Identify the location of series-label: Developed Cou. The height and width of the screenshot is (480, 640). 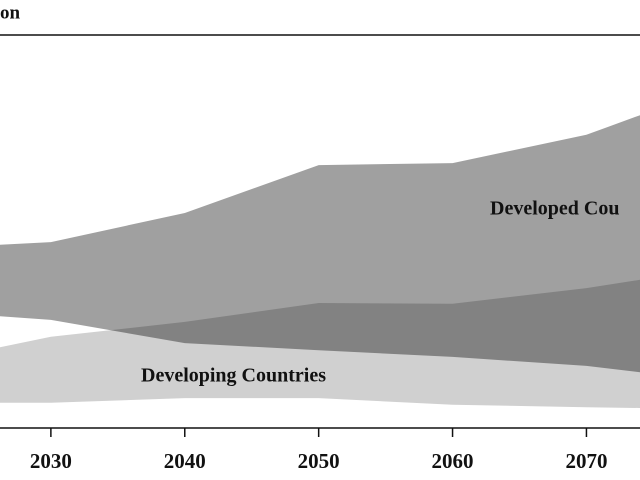
(554, 209).